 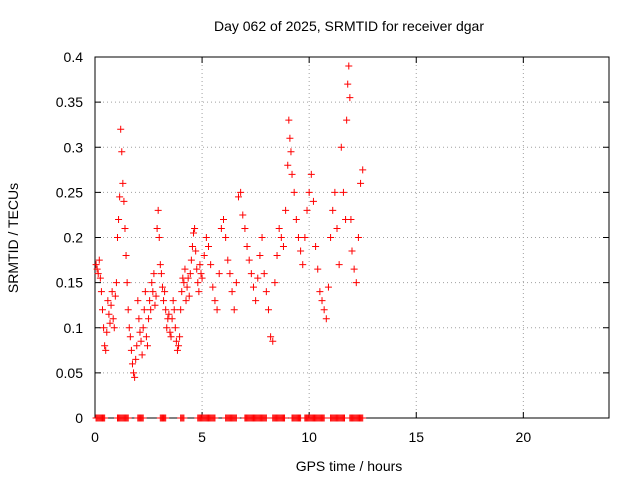 I want to click on y-tick-label: 0, so click(x=79, y=418).